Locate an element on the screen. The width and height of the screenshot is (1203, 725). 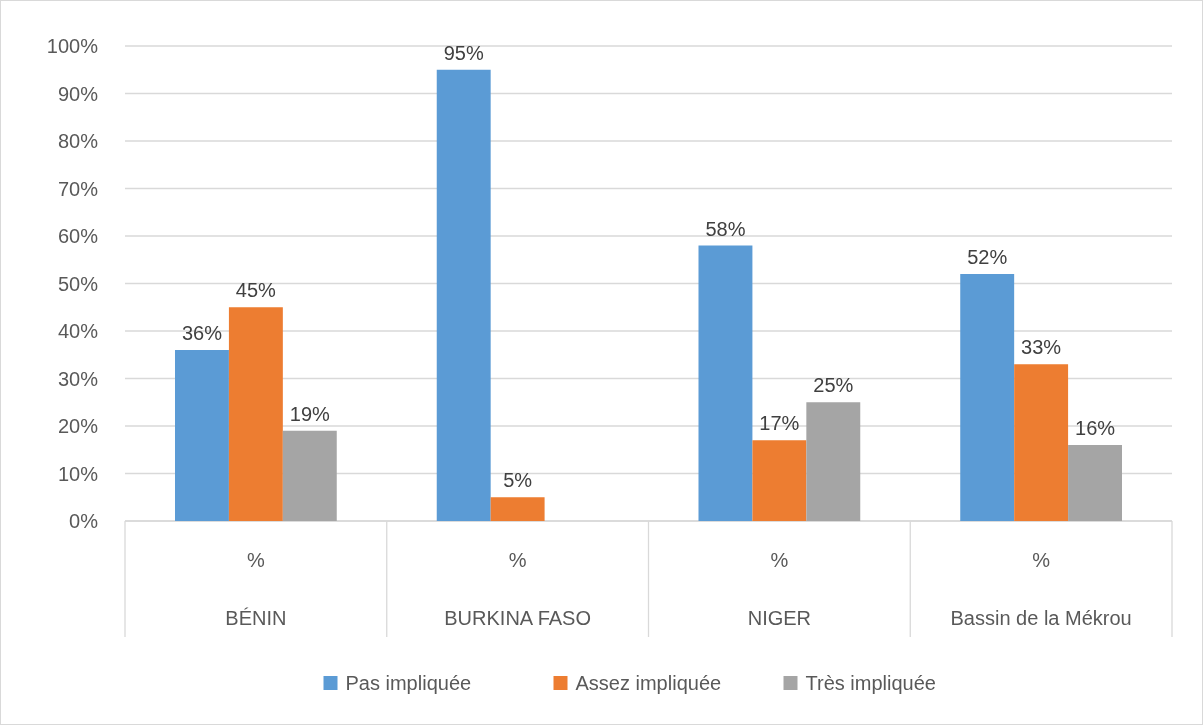
data-label: 5% is located at coordinates (518, 480).